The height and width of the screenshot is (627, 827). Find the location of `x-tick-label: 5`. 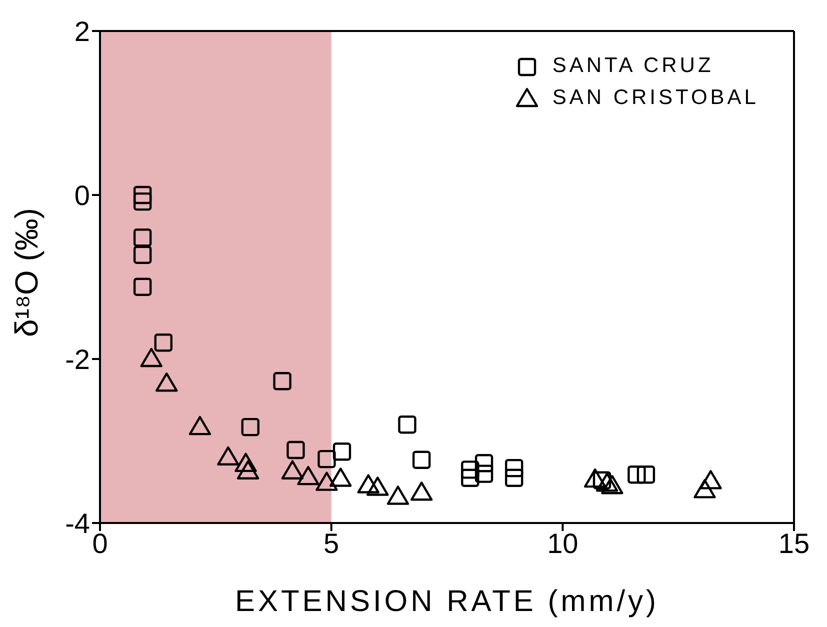

x-tick-label: 5 is located at coordinates (332, 543).